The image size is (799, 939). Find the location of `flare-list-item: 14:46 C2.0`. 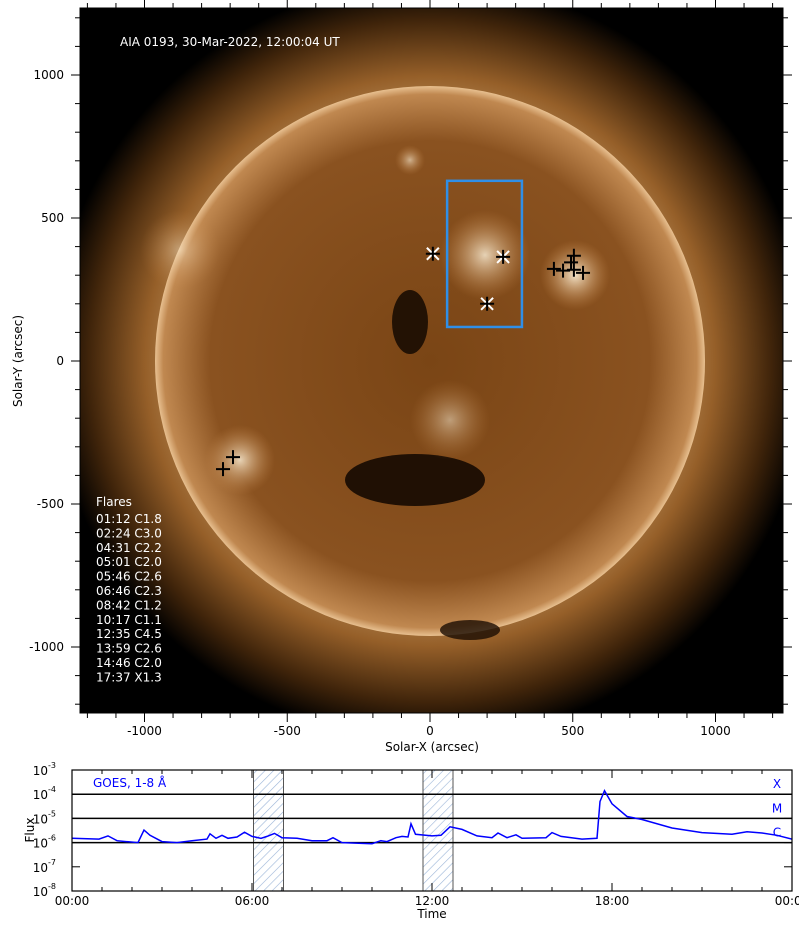

flare-list-item: 14:46 C2.0 is located at coordinates (129, 663).